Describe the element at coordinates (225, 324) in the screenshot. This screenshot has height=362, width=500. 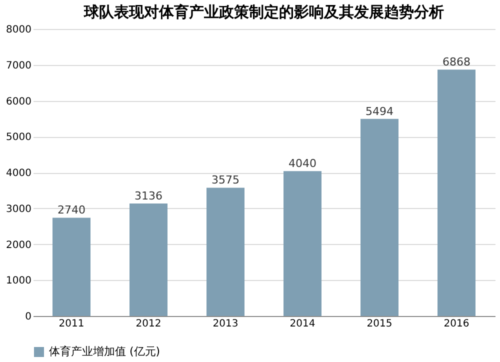
I see `x-tick-label: 2013` at that location.